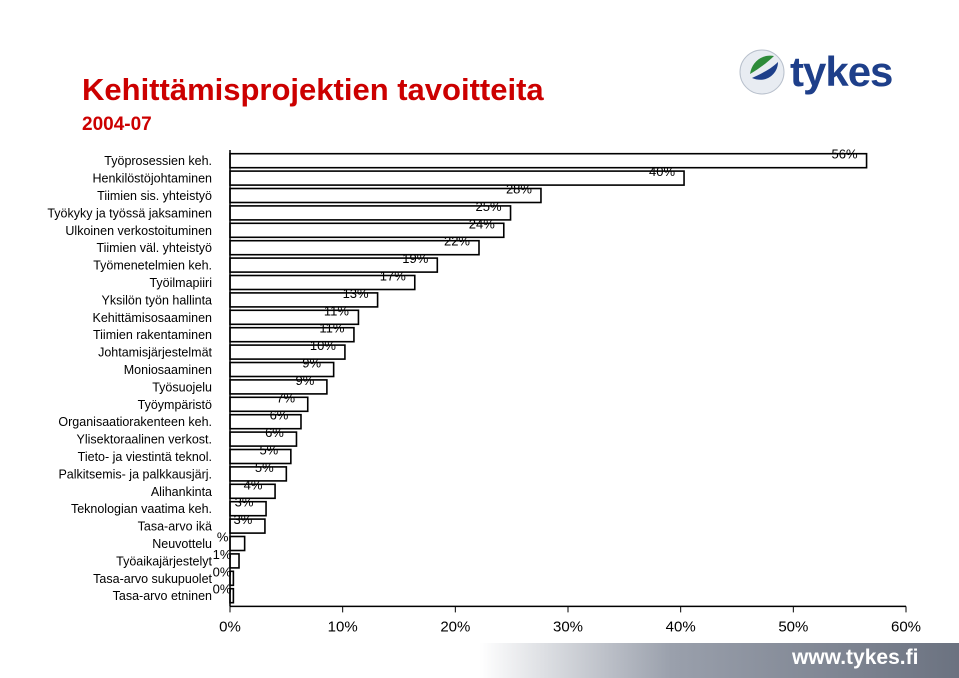  Describe the element at coordinates (906, 626) in the screenshot. I see `x-tick-label: 60%` at that location.